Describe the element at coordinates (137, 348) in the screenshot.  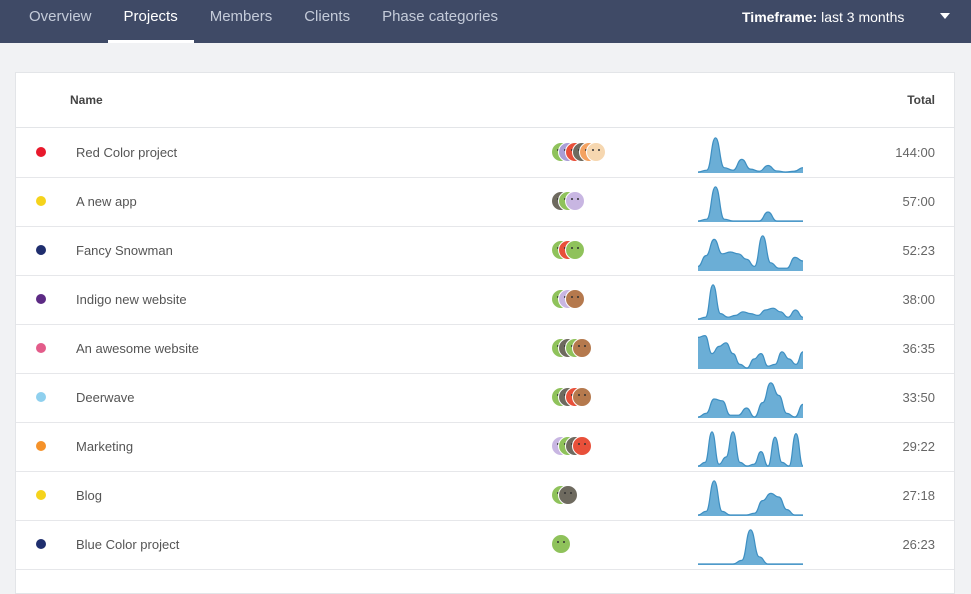
I see `project-name: An awesome website` at that location.